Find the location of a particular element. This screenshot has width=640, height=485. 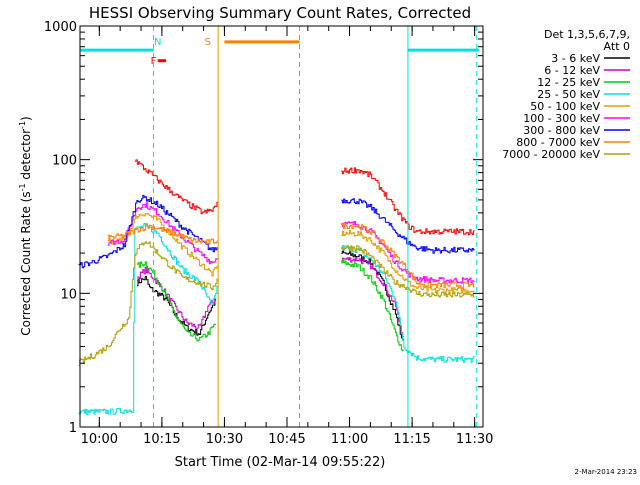

series-line-3-seg1 is located at coordinates (148, 318).